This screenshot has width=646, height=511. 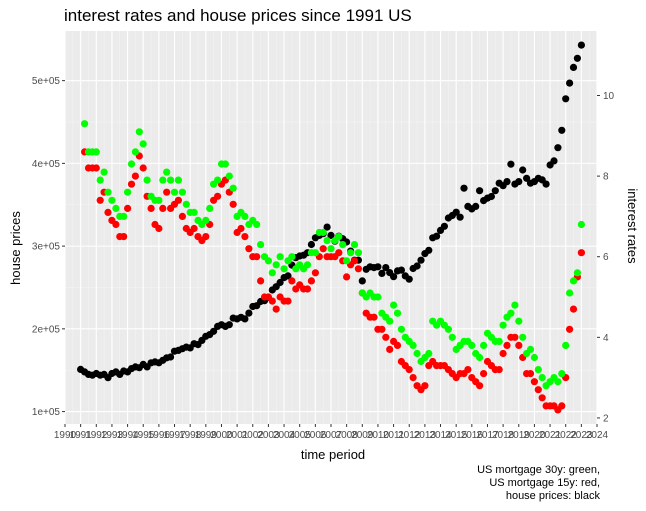 I want to click on x-tick-label: 2019, so click(x=519, y=435).